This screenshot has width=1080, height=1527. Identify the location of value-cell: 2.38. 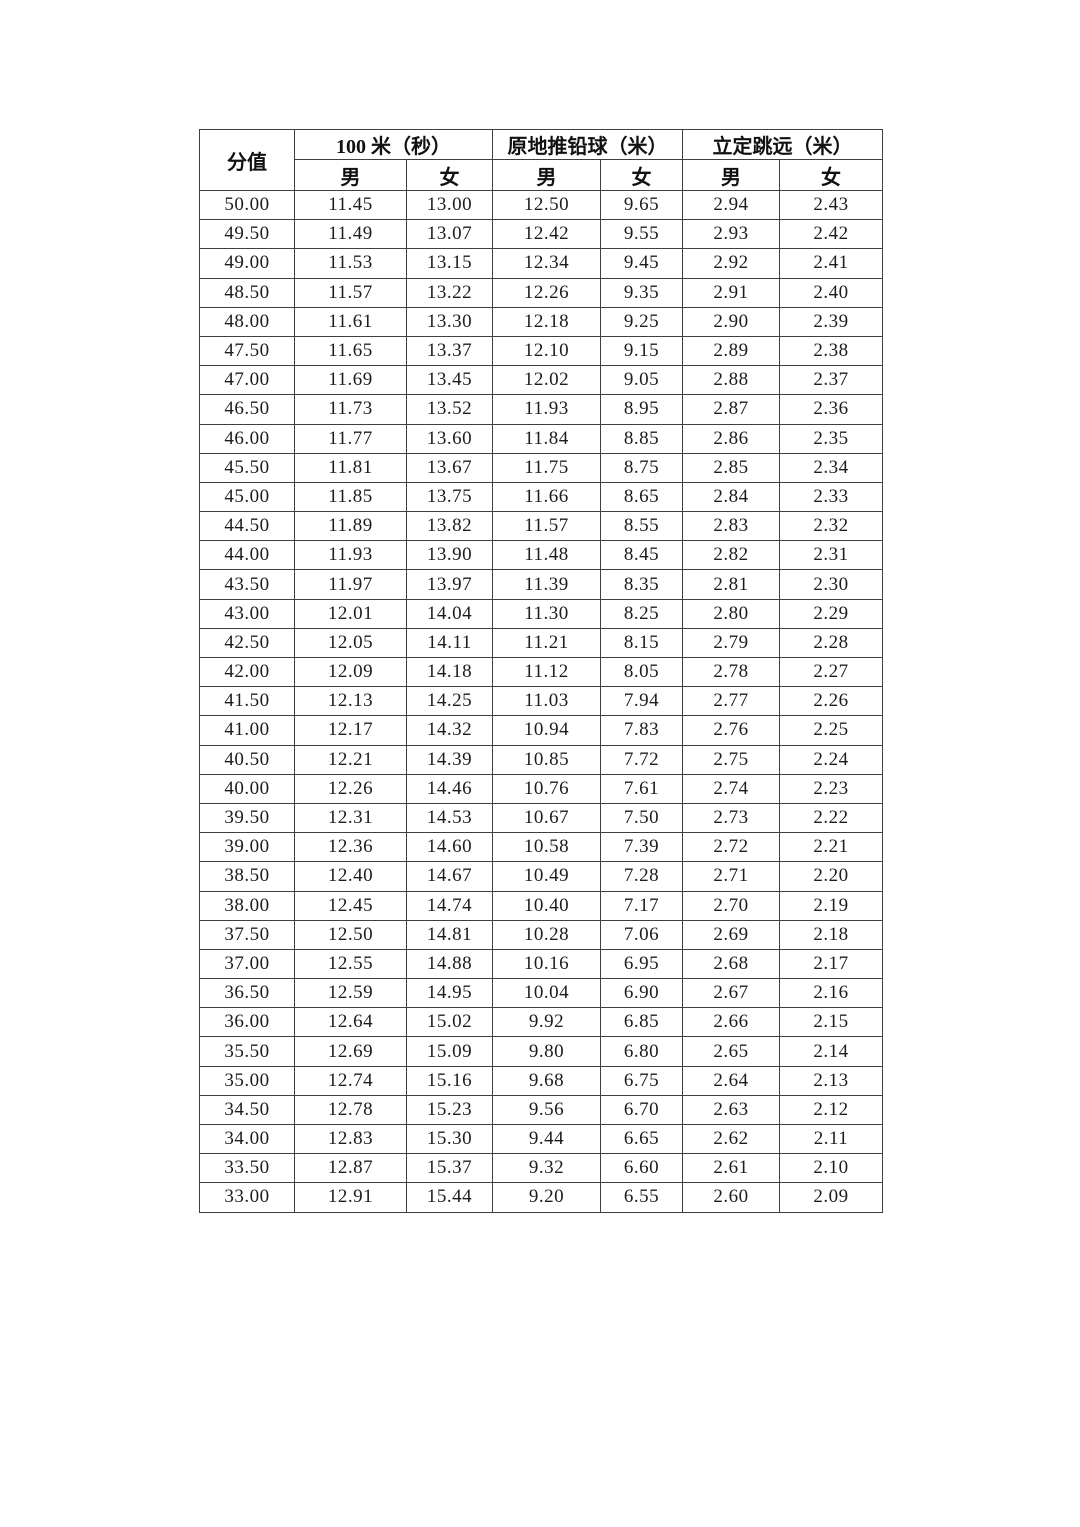
(831, 351).